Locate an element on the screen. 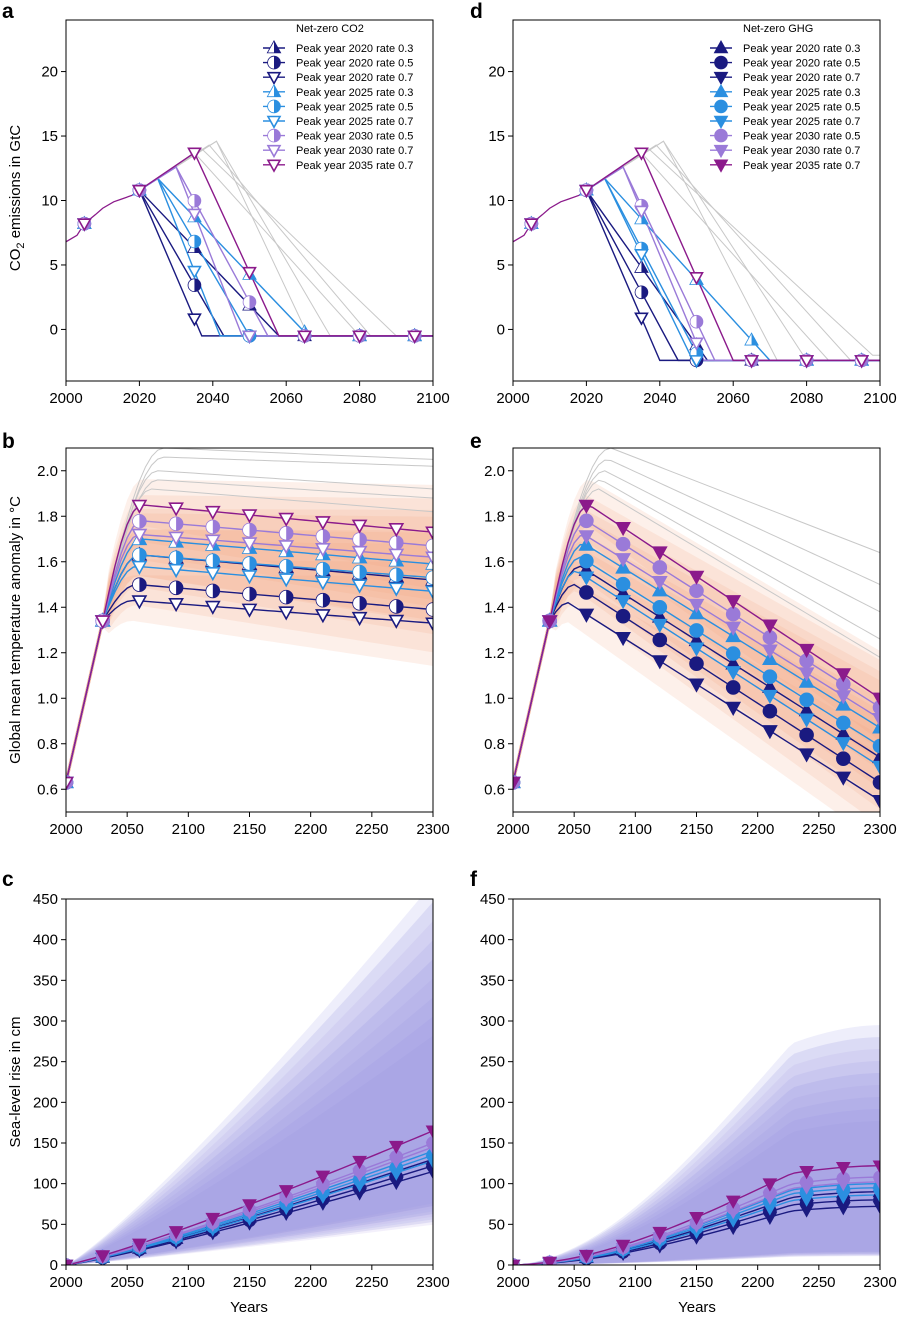 Image resolution: width=900 pixels, height=1317 pixels. series-line is located at coordinates (285, 263).